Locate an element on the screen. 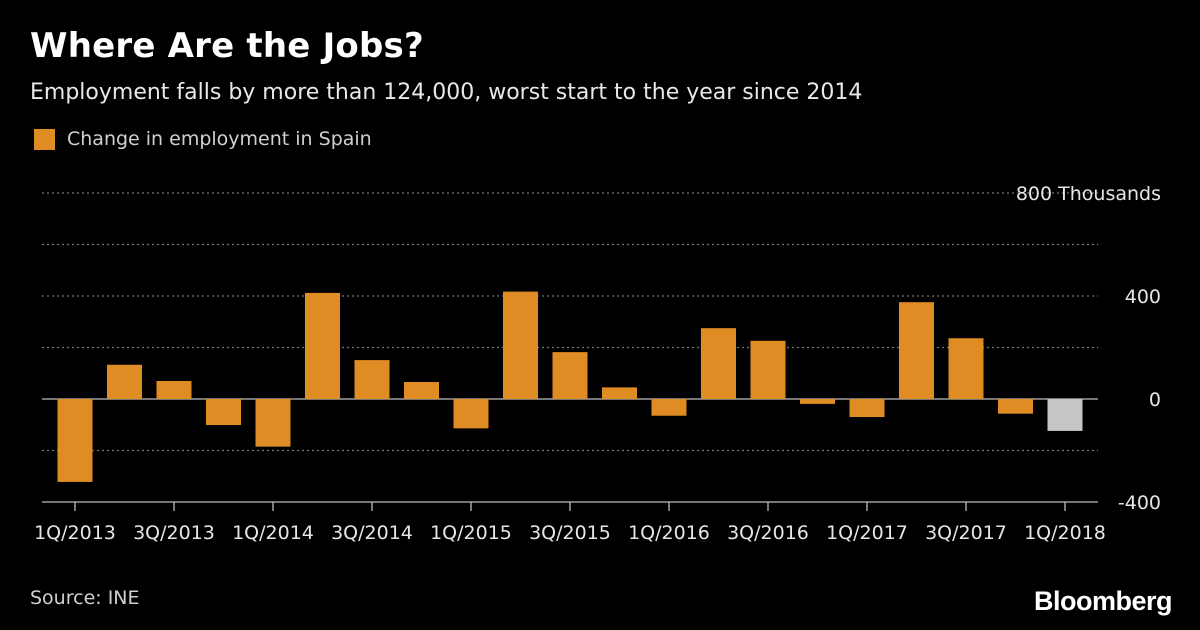 The image size is (1200, 630). legend-label: Change in employment in Spain is located at coordinates (219, 139).